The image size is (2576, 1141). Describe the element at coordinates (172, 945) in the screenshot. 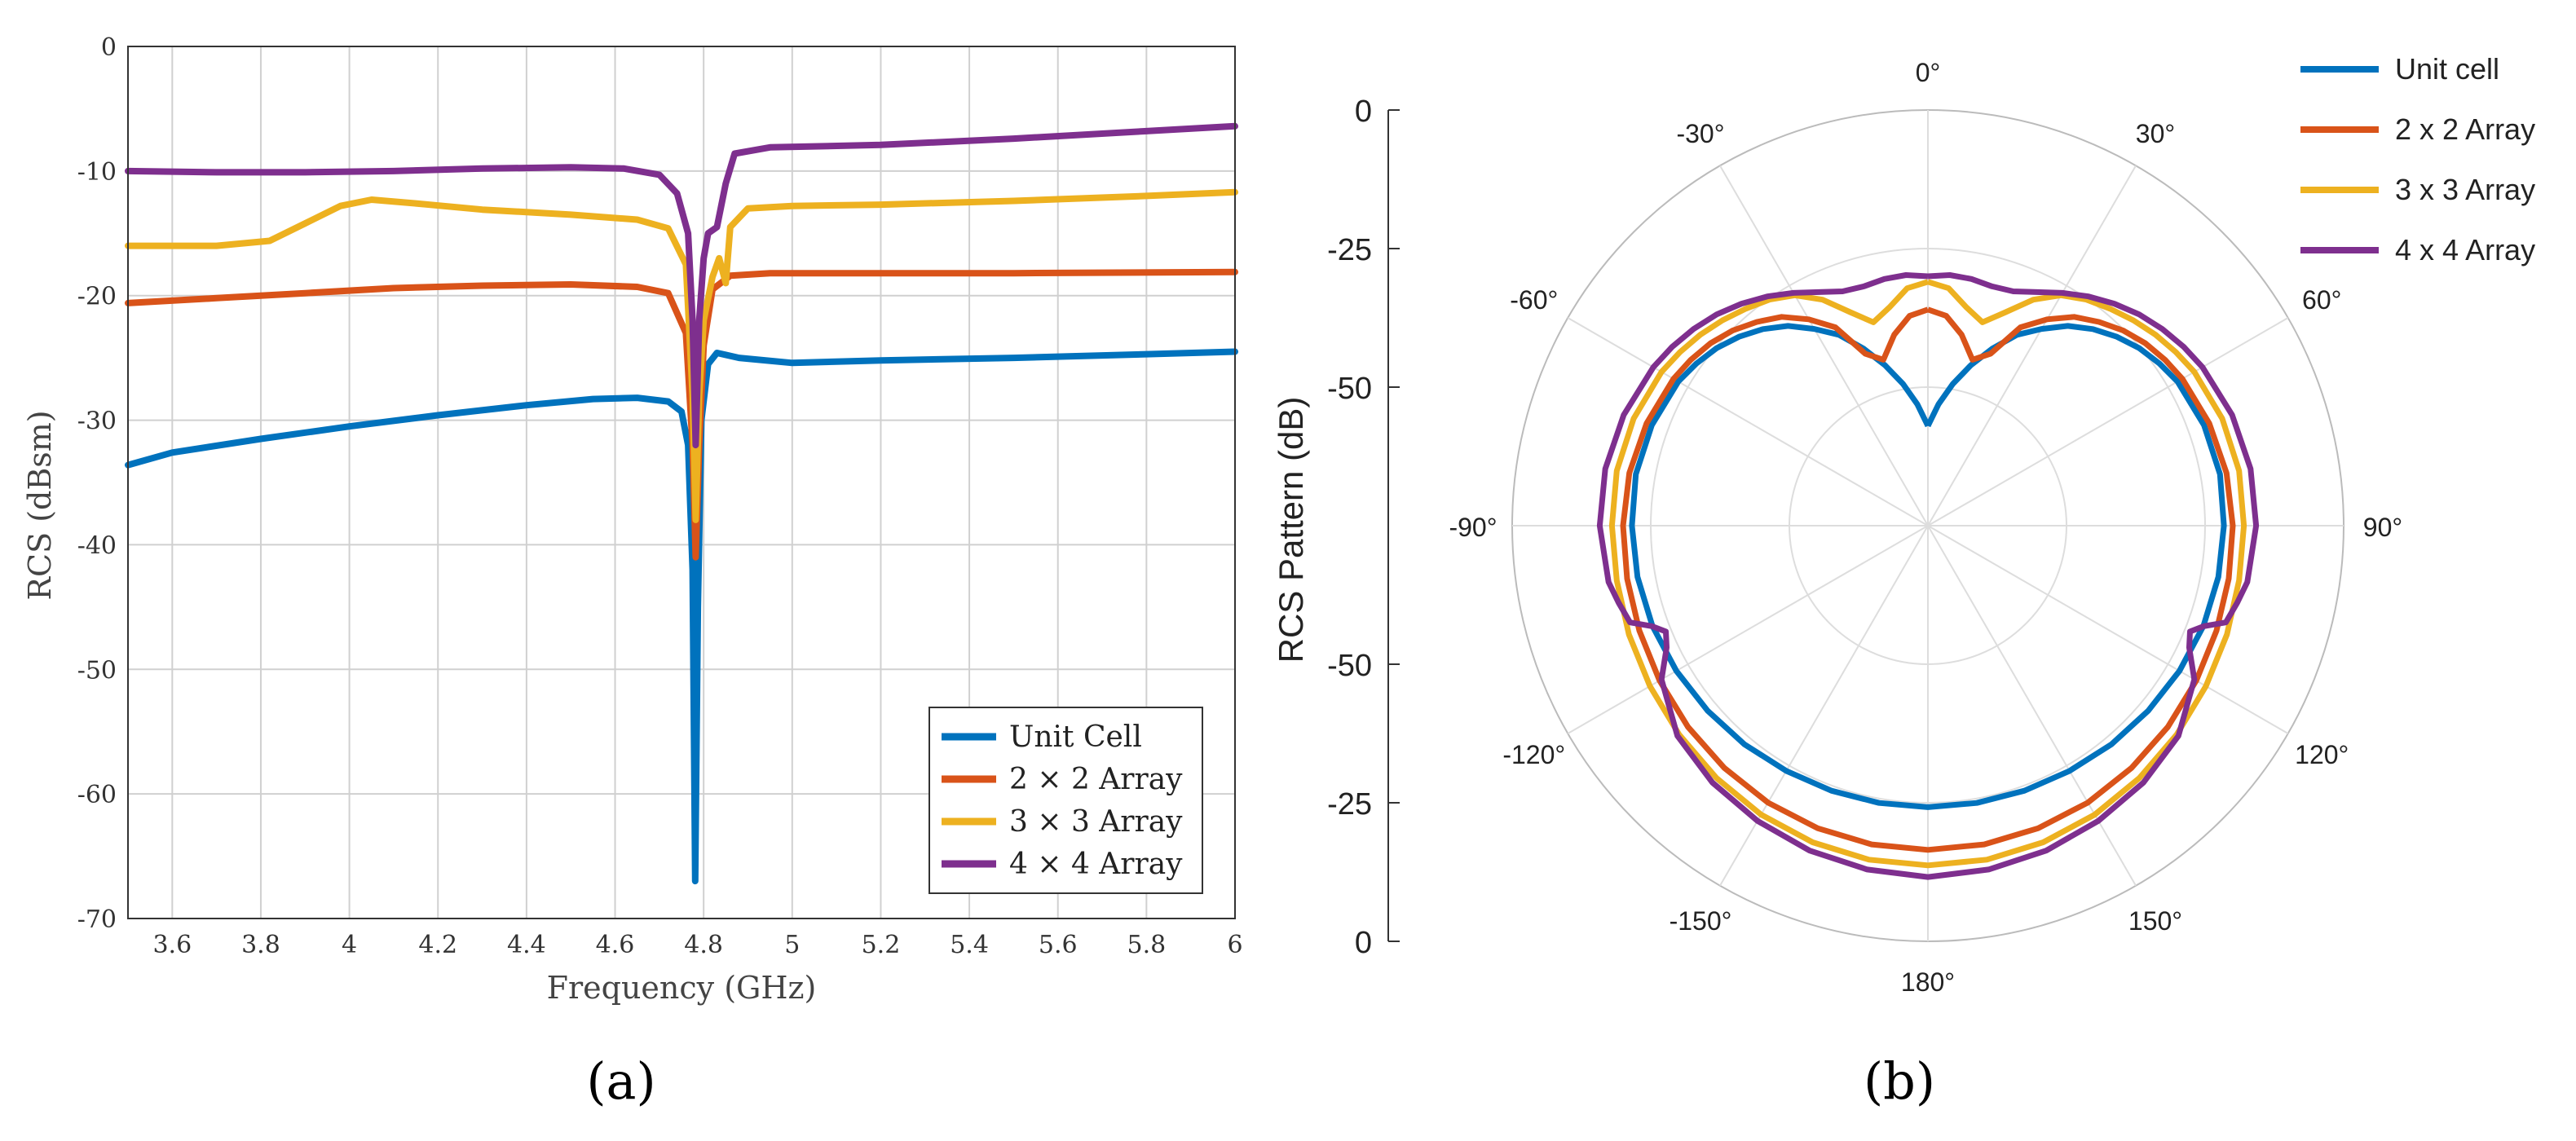

I see `x-tick-label: 3.6` at that location.